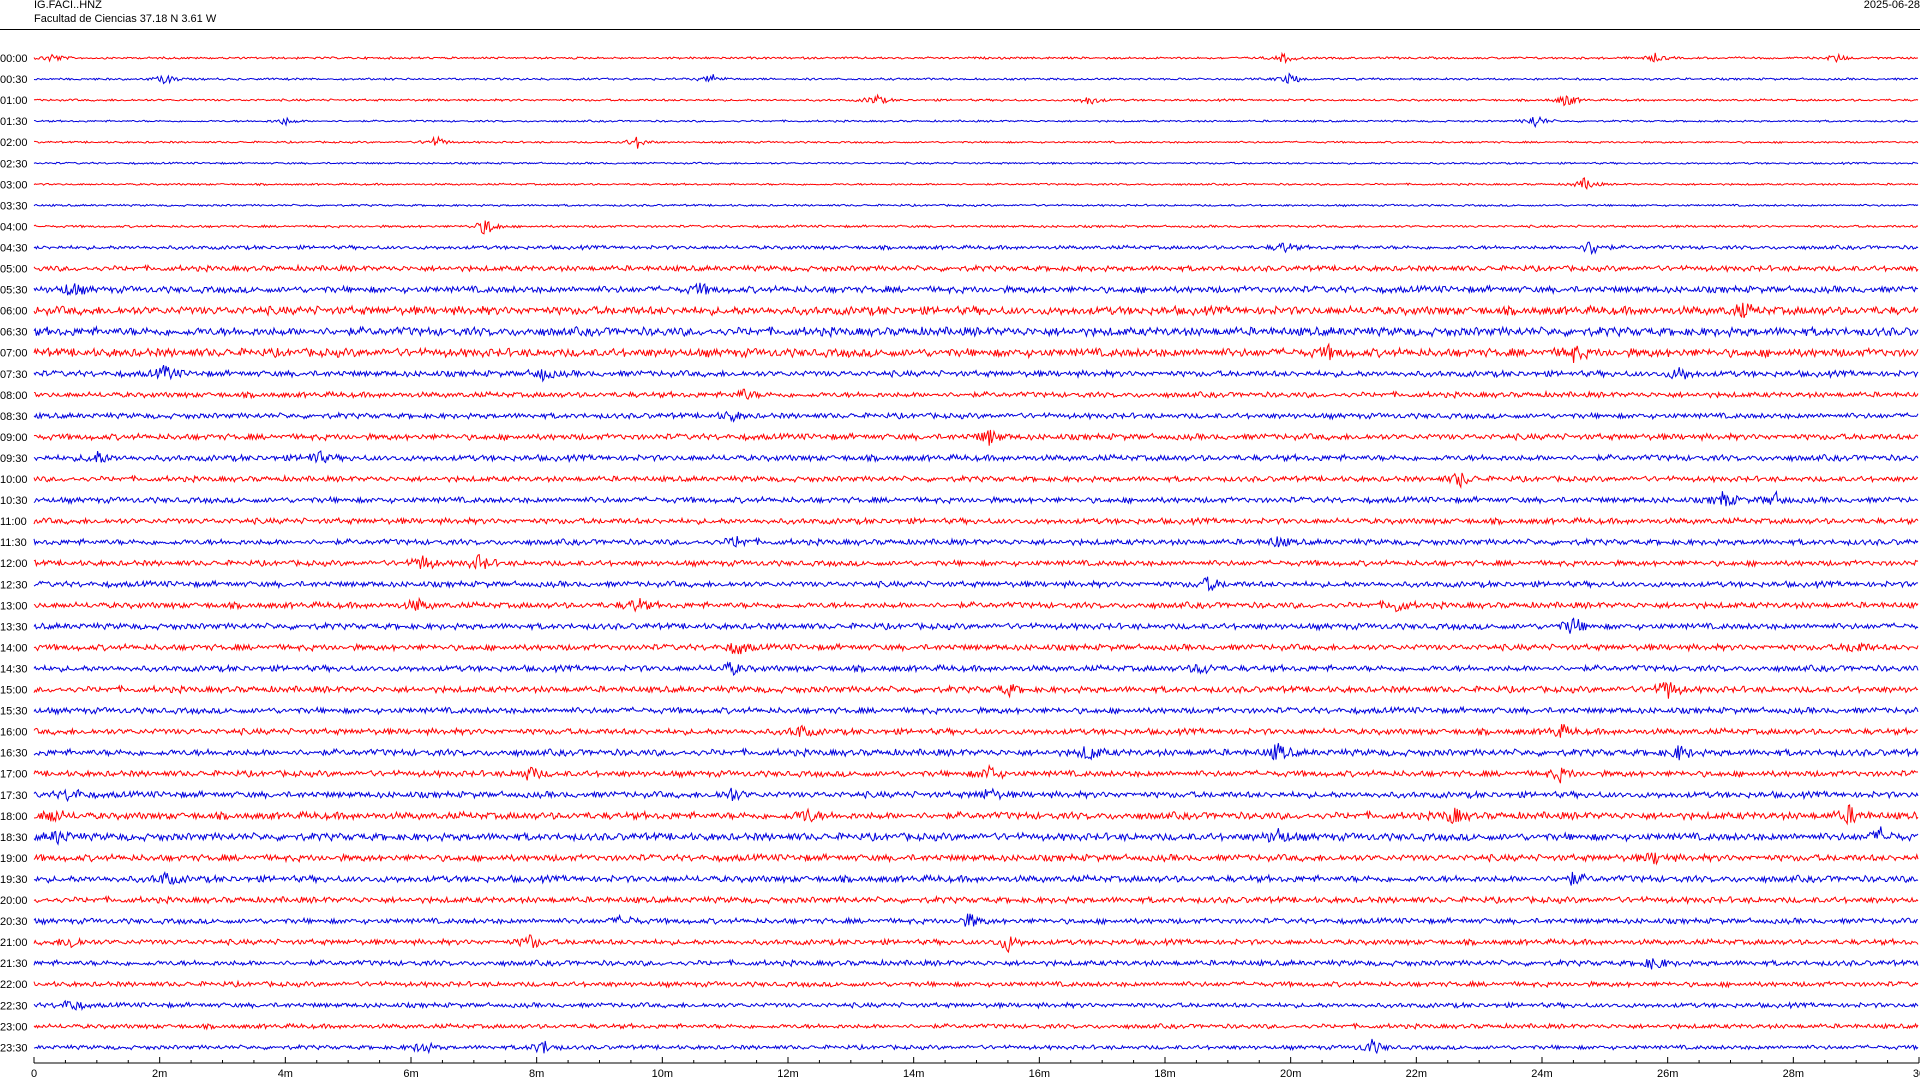  What do you see at coordinates (159, 1074) in the screenshot?
I see `x-tick-label: 2m` at bounding box center [159, 1074].